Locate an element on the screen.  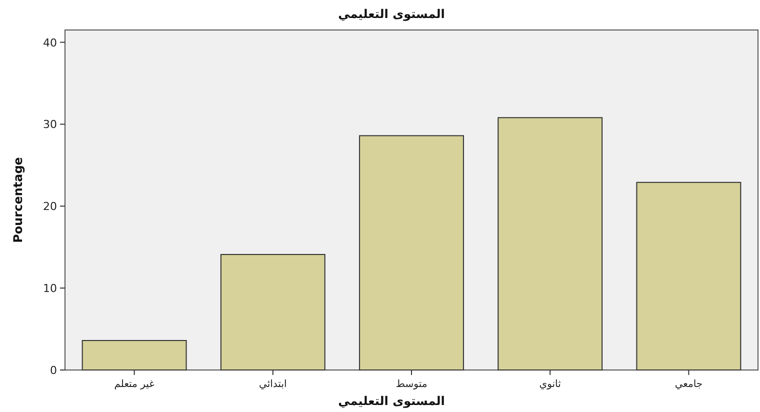
x-tick-label: غير متعلم is located at coordinates (134, 384).